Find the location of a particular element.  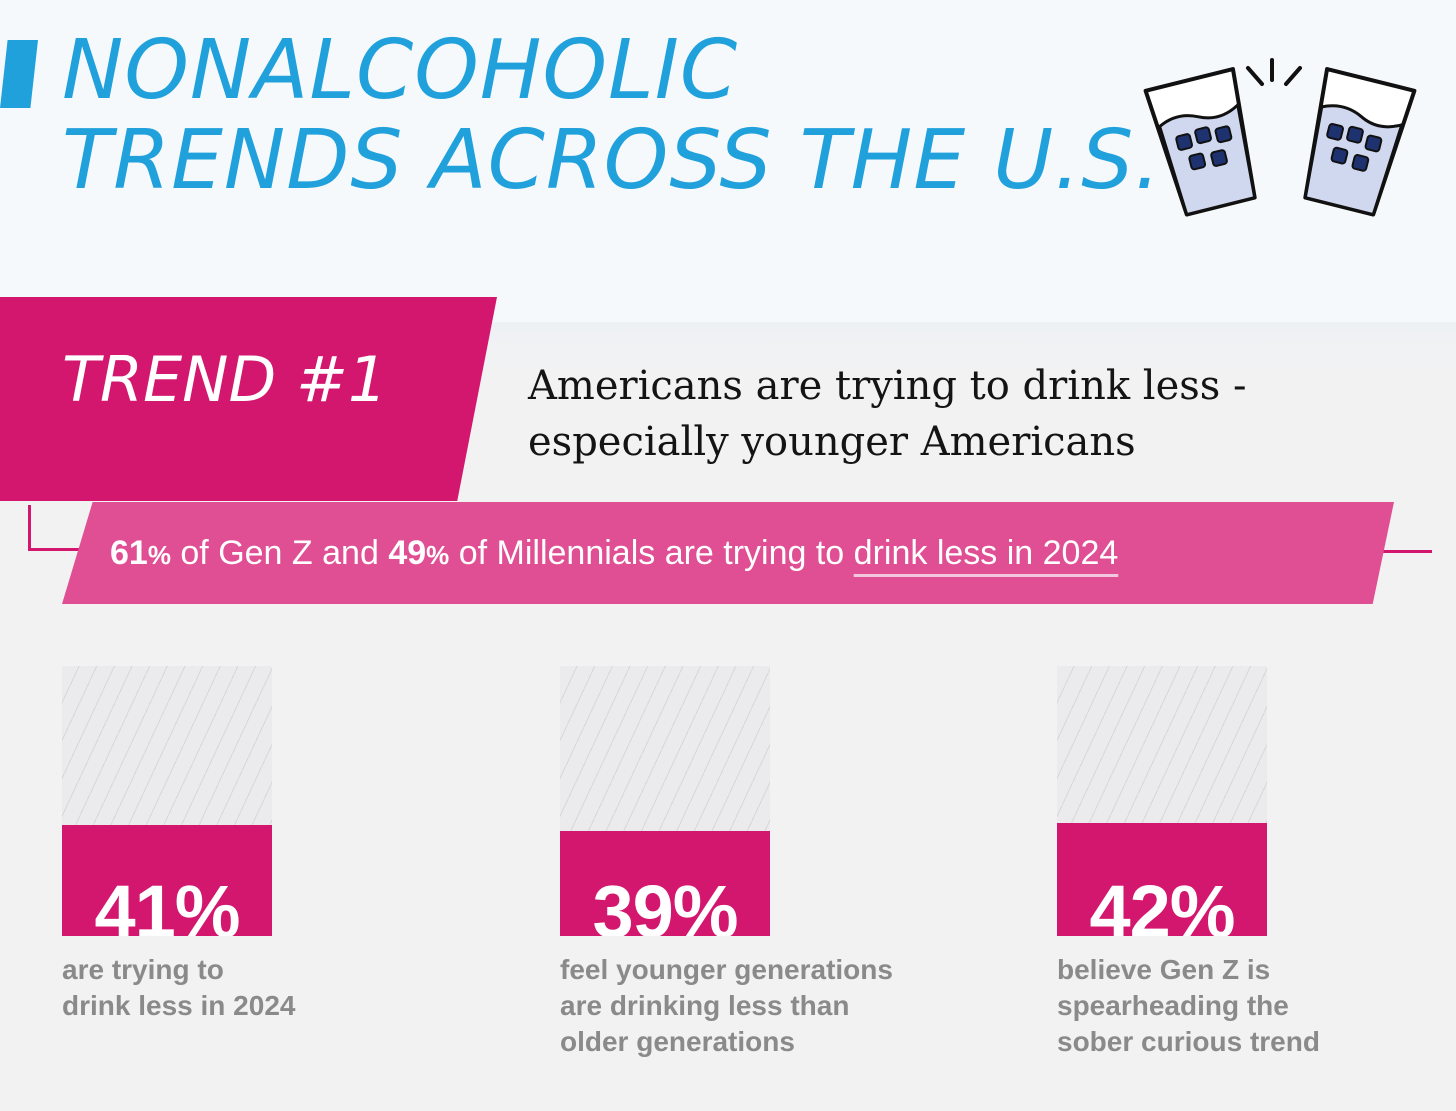

bar-value-label-3: 42% is located at coordinates (1162, 903).